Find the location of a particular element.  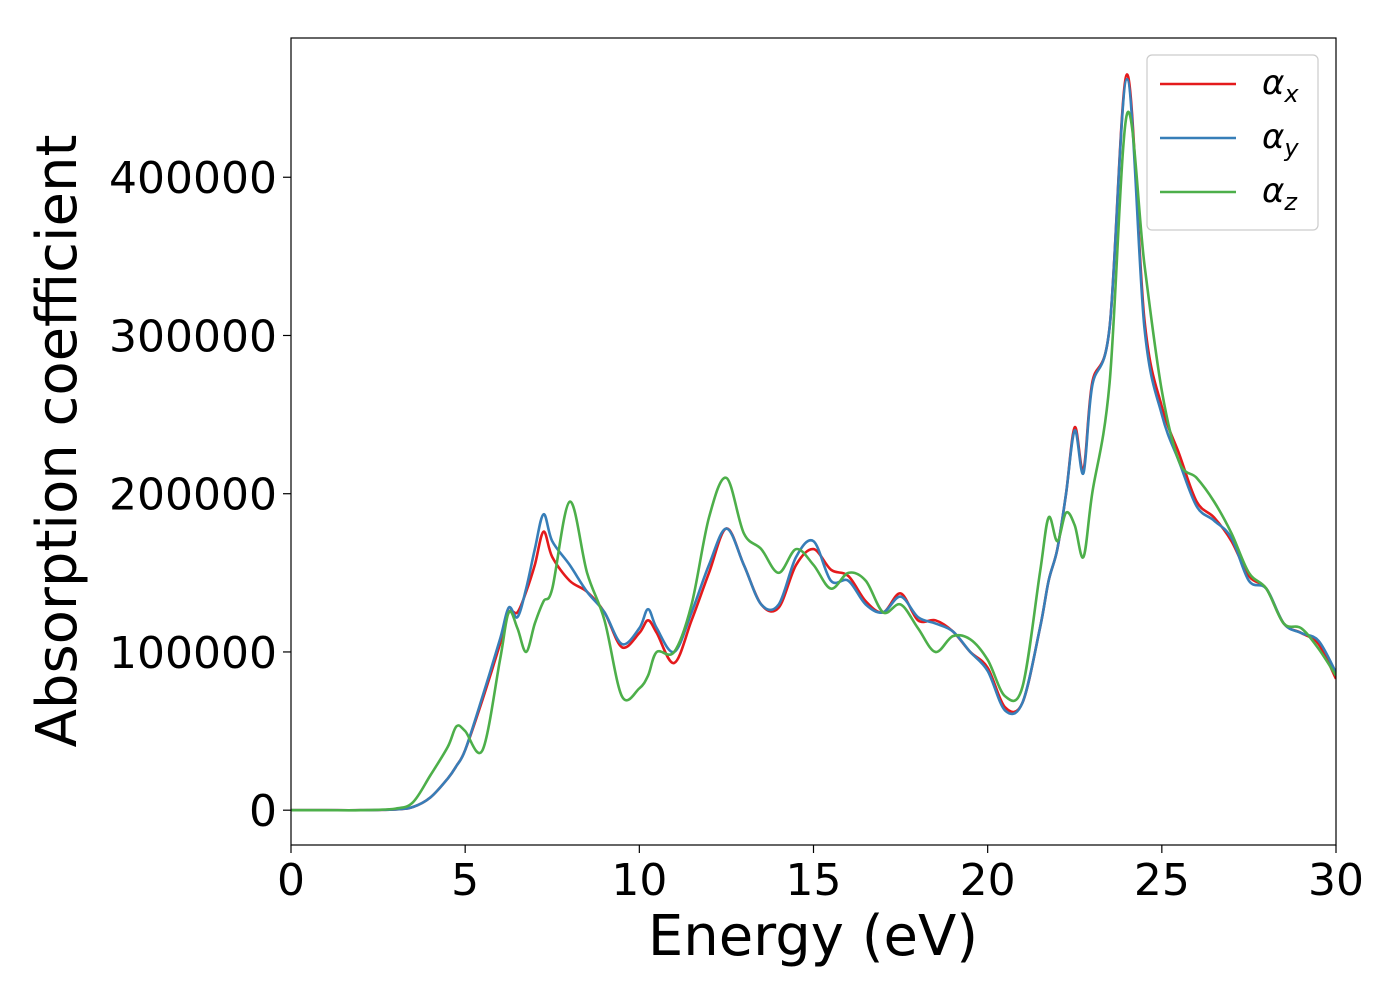

y-tick-label: 400000 is located at coordinates (193, 178).